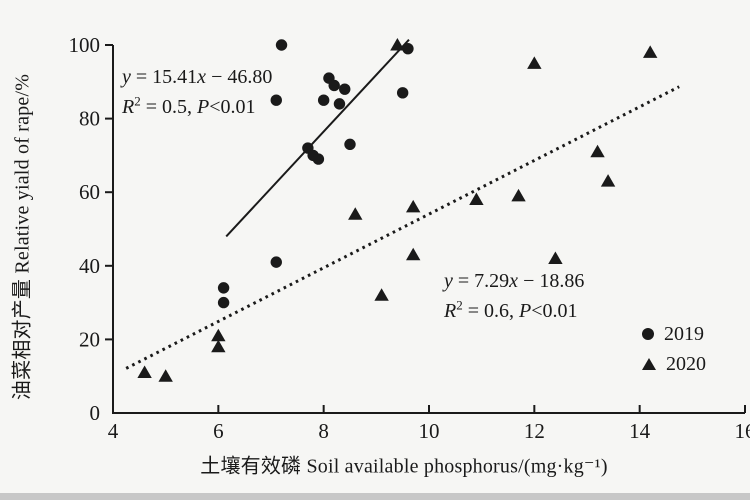 The image size is (750, 500). I want to click on triangle-marker-icon, so click(649, 364).